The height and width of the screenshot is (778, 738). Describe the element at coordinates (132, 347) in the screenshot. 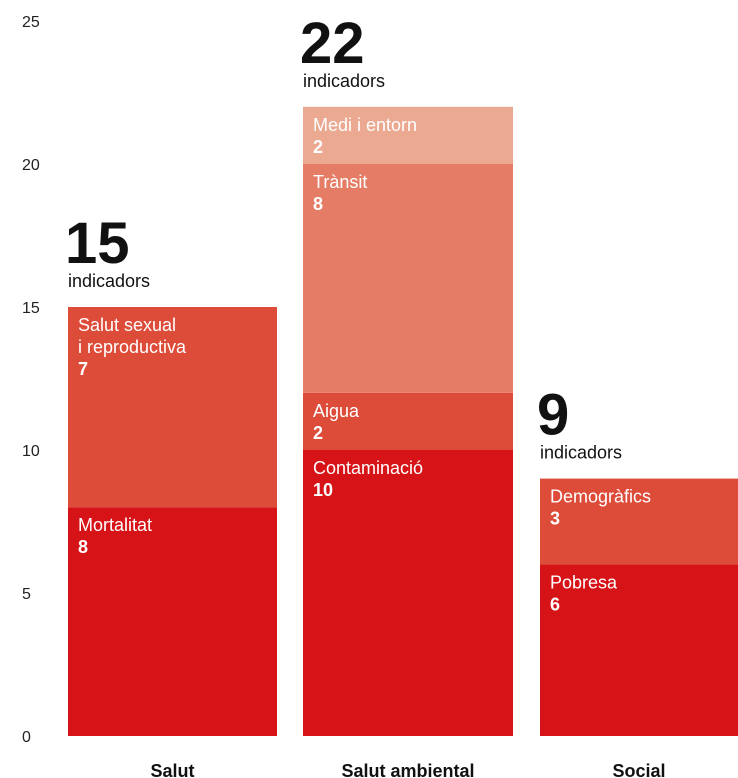

I see `segment-label: i reproductiva` at that location.